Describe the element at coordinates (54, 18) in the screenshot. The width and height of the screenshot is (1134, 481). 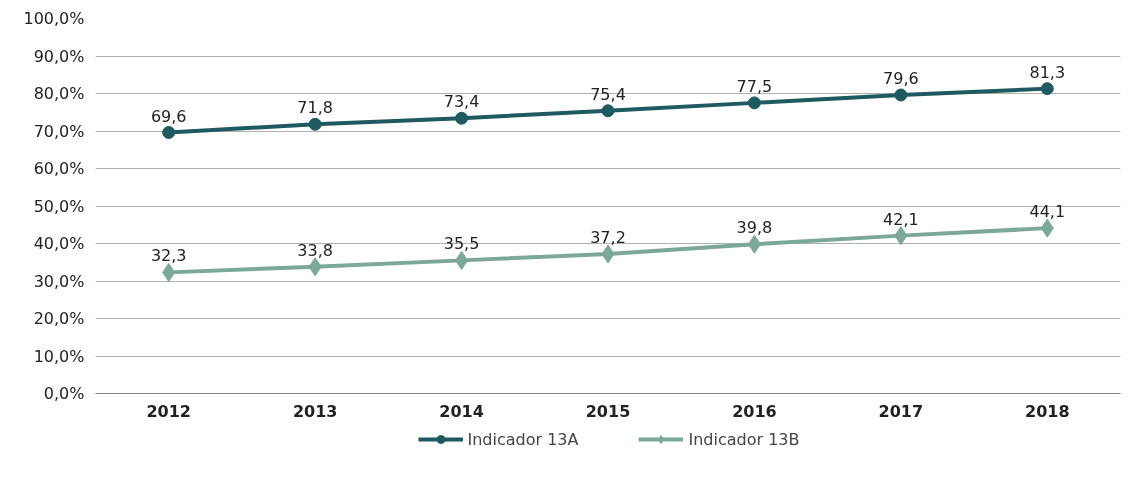
I see `y-tick-label: 100,0%` at that location.